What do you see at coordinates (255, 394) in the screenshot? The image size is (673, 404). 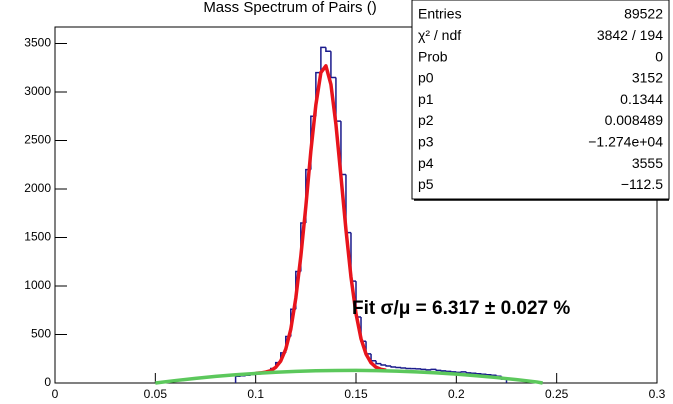 I see `x-tick-label: 0.1` at bounding box center [255, 394].